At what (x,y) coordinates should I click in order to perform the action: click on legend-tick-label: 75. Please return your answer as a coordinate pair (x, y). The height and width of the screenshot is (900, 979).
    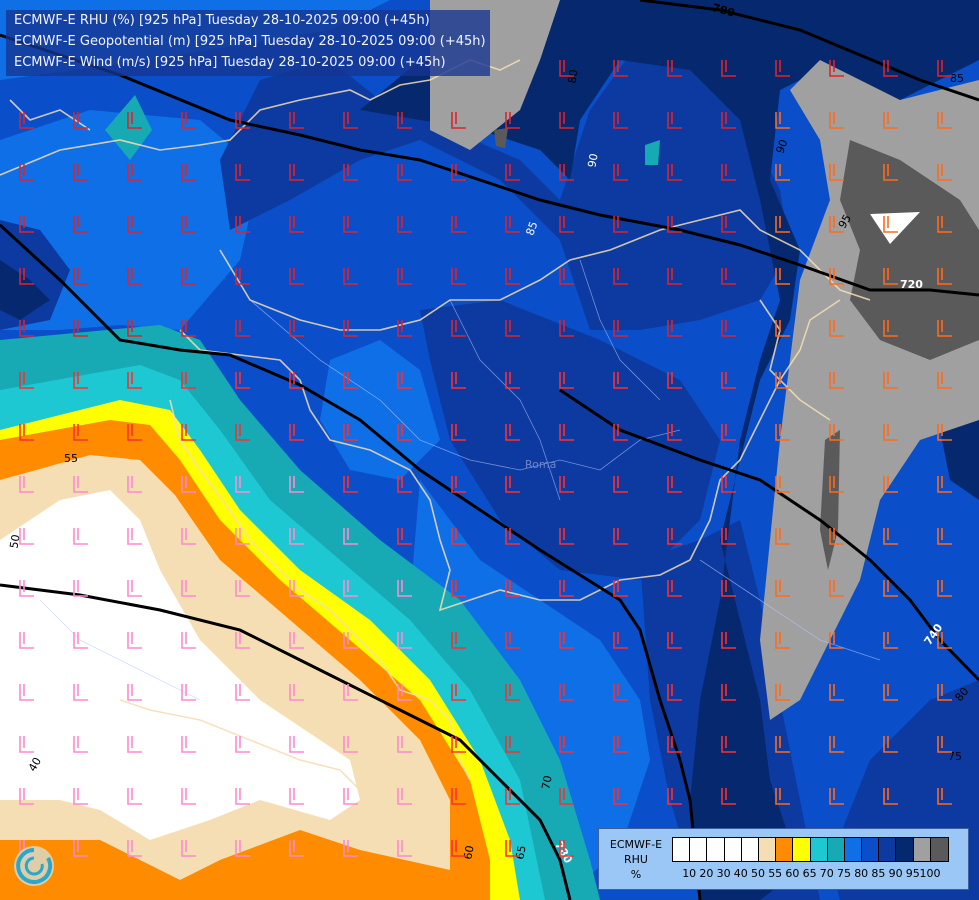
    Looking at the image, I should click on (844, 873).